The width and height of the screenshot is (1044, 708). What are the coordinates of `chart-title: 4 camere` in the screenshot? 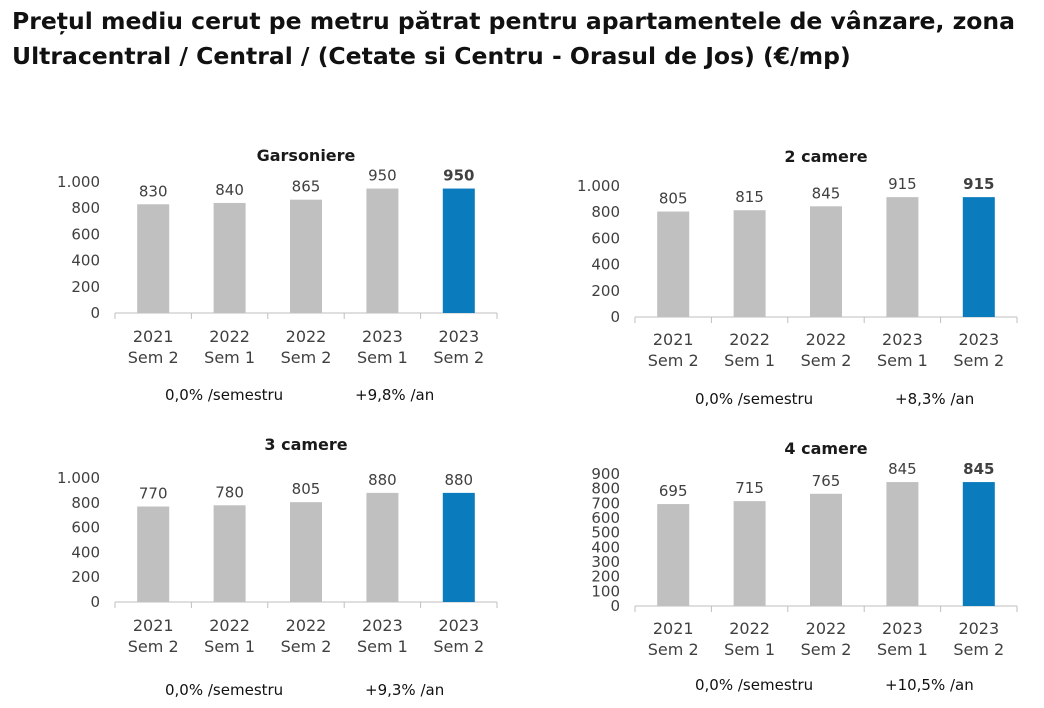 It's located at (825, 448).